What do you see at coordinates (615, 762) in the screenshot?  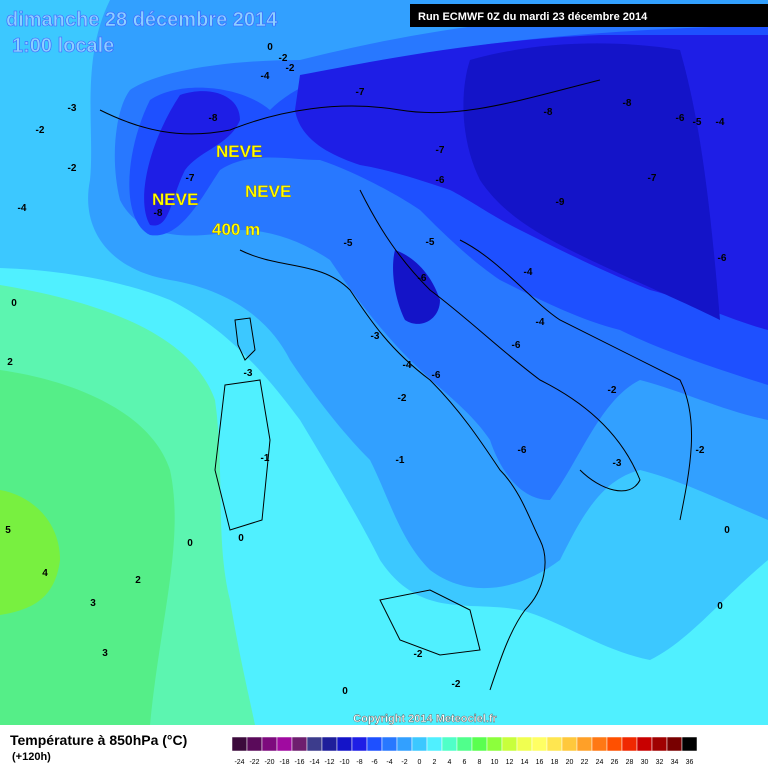 I see `colorbar-tick-label: 26` at bounding box center [615, 762].